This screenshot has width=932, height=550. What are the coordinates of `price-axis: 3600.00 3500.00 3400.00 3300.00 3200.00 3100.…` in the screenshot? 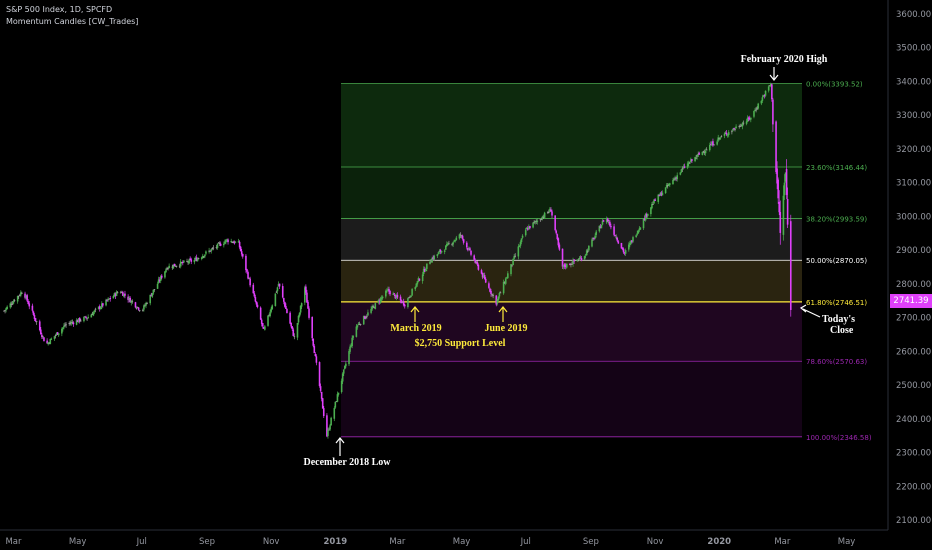 It's located at (913, 268).